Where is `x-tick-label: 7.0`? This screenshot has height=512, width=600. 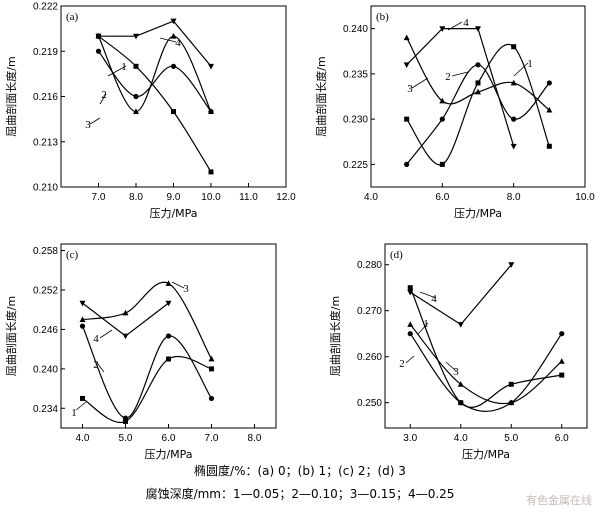 x-tick-label: 7.0 is located at coordinates (99, 197).